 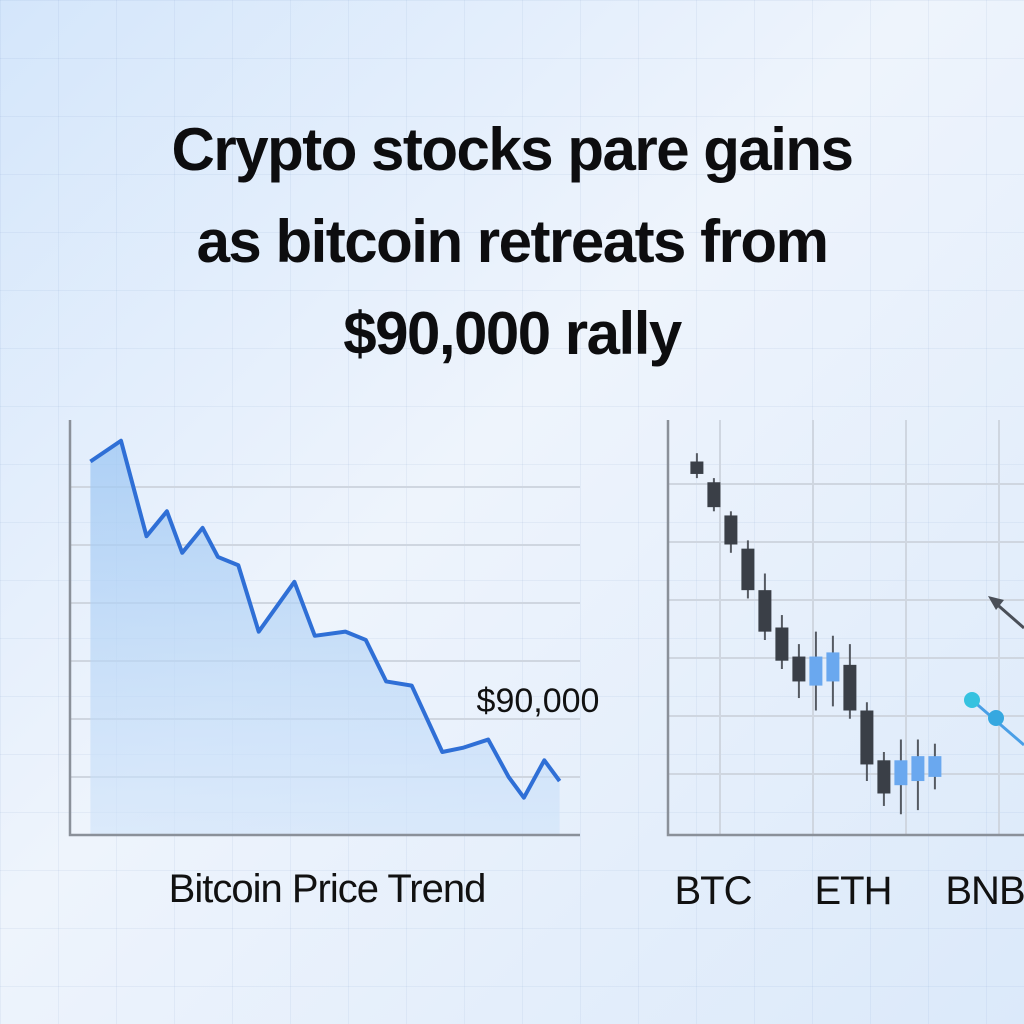 I want to click on arrow-head, so click(x=996, y=603).